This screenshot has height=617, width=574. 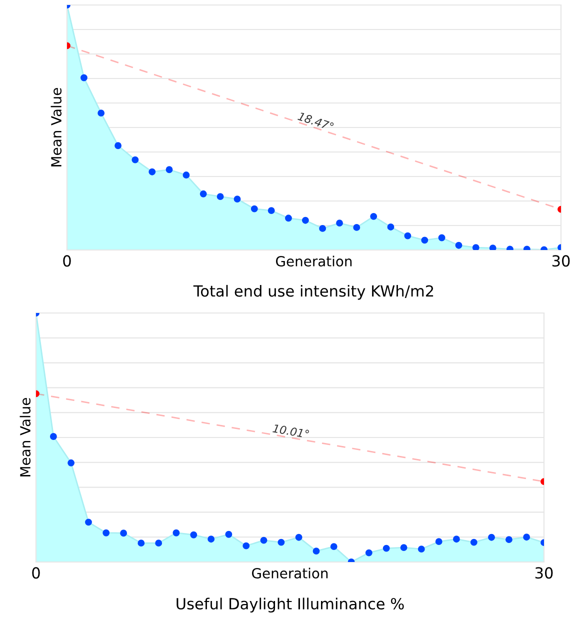 I want to click on text: Useful Daylight Illuminance %, so click(x=290, y=605).